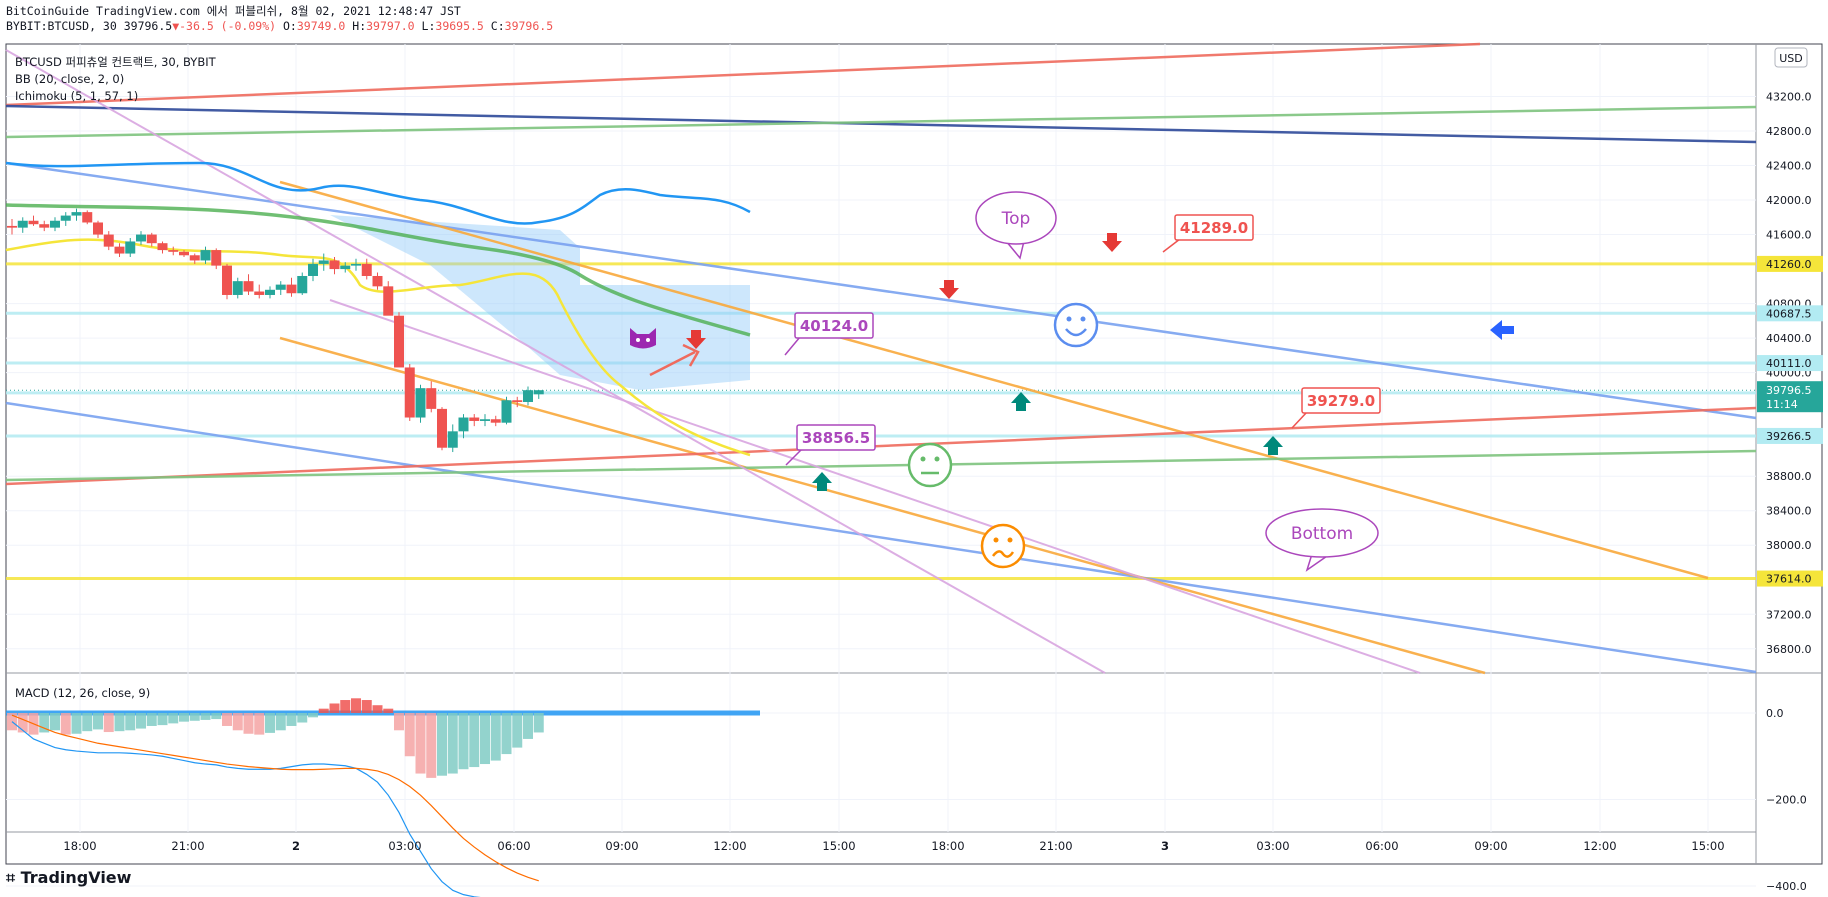 The width and height of the screenshot is (1828, 897). What do you see at coordinates (1003, 546) in the screenshot?
I see `confused-face-icon` at bounding box center [1003, 546].